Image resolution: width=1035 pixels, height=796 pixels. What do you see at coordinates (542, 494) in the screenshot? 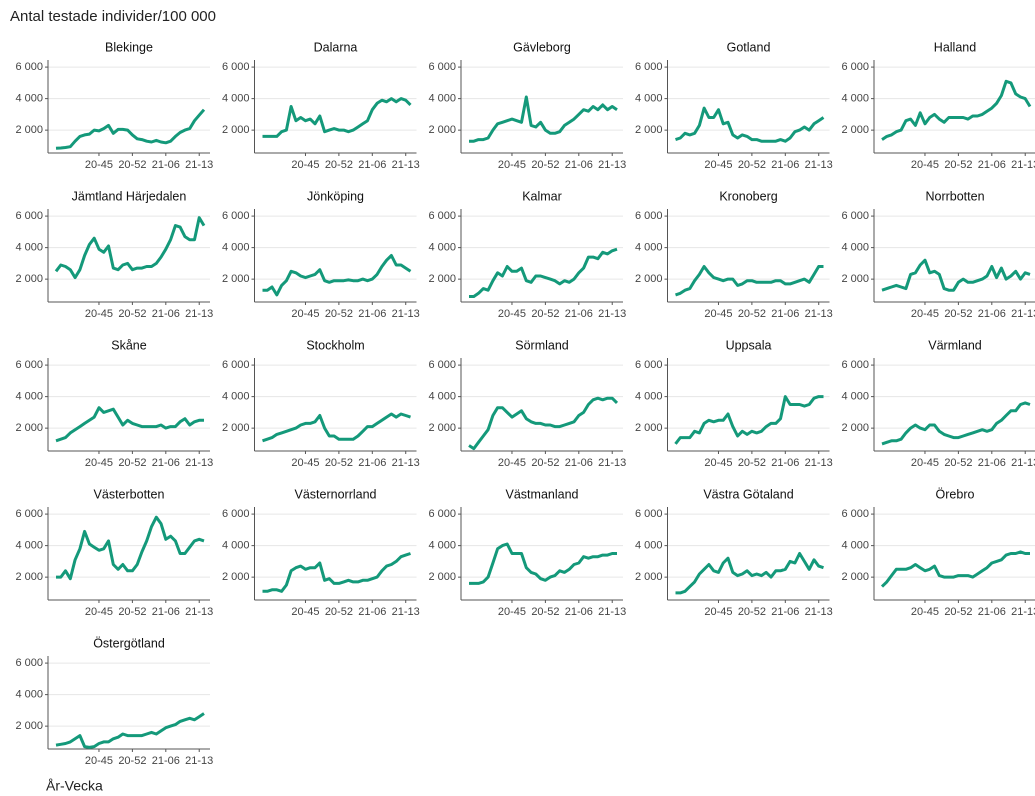
I see `panel-title: Västmanland` at bounding box center [542, 494].